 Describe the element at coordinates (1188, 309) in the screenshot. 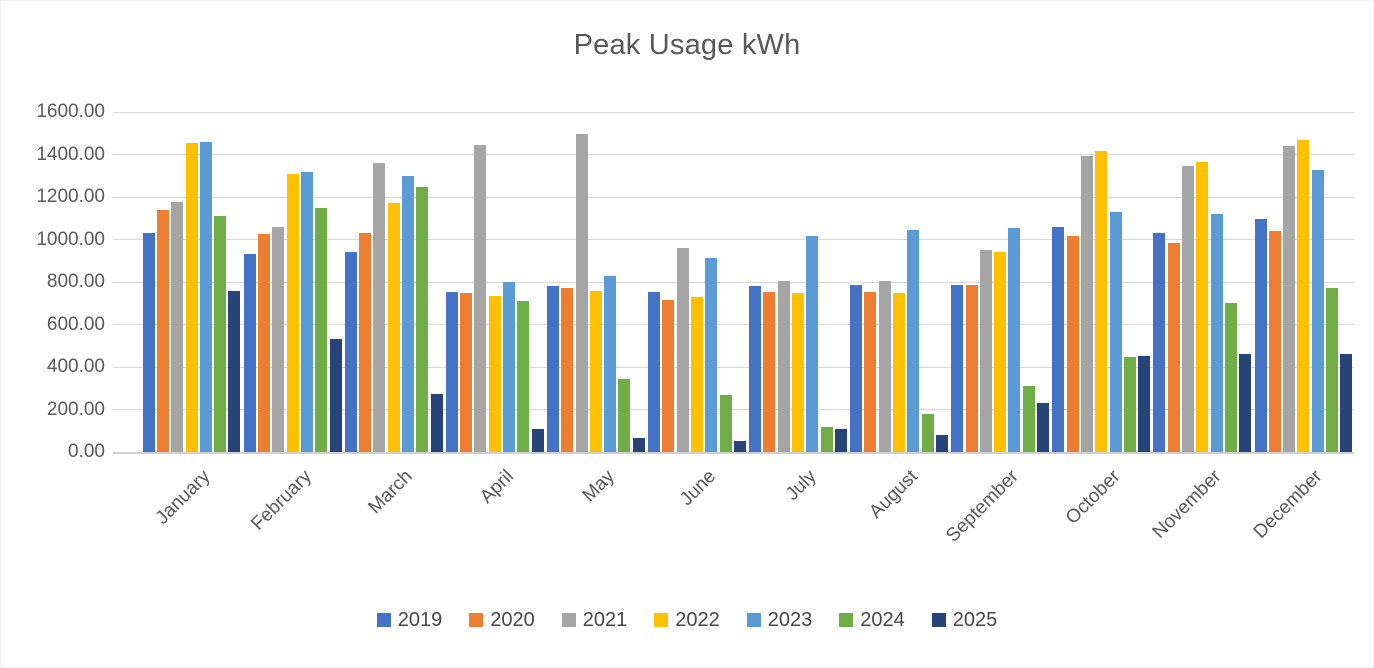

I see `bar-2021-november` at that location.